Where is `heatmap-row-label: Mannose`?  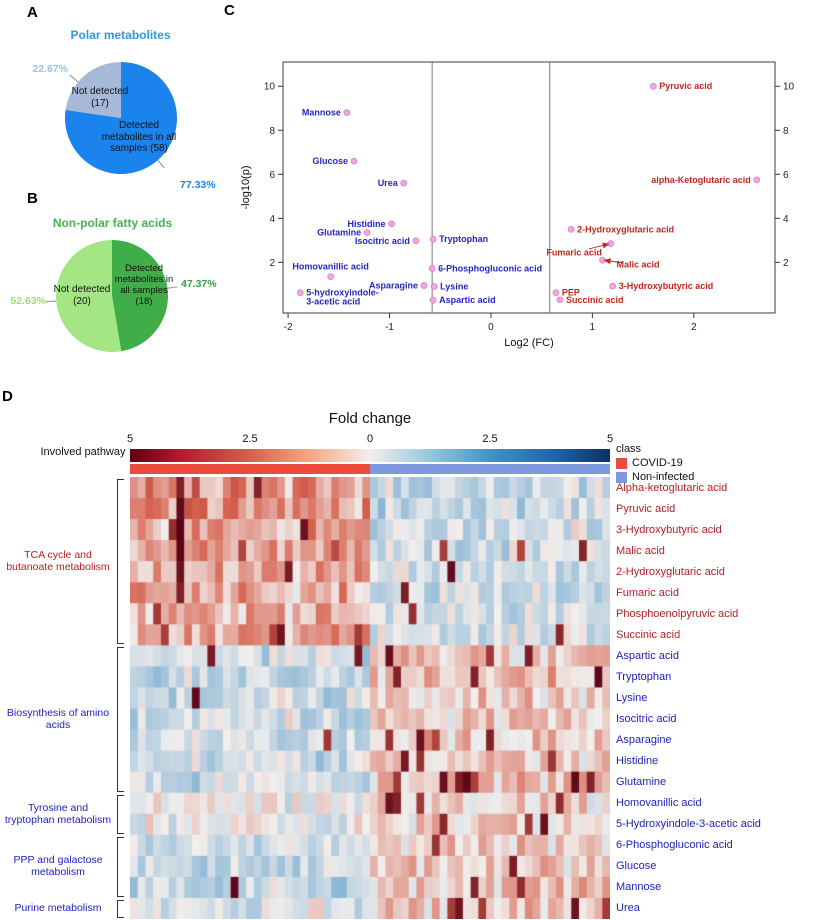
heatmap-row-label: Mannose is located at coordinates (639, 887).